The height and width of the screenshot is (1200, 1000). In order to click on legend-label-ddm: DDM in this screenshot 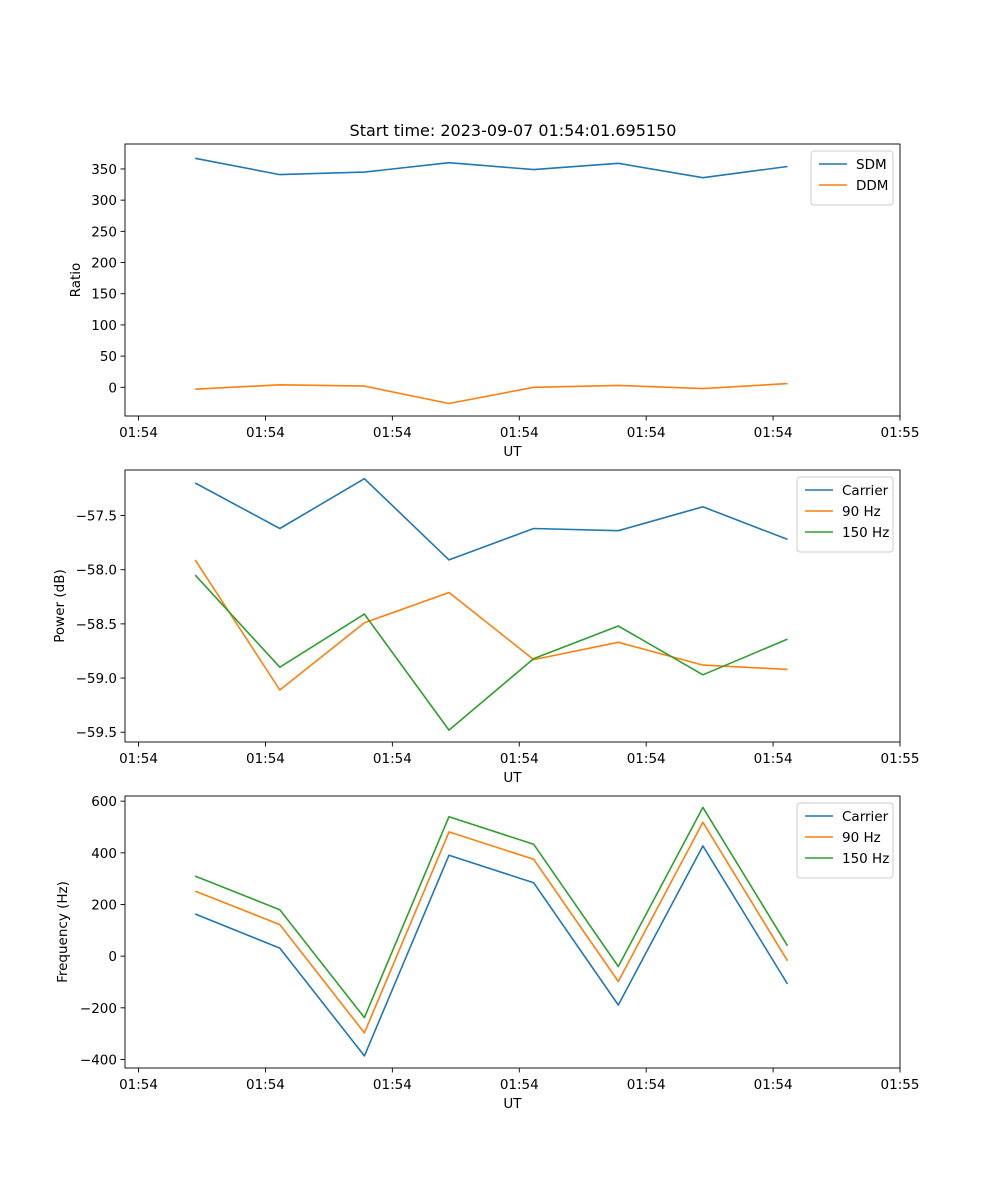, I will do `click(872, 186)`.